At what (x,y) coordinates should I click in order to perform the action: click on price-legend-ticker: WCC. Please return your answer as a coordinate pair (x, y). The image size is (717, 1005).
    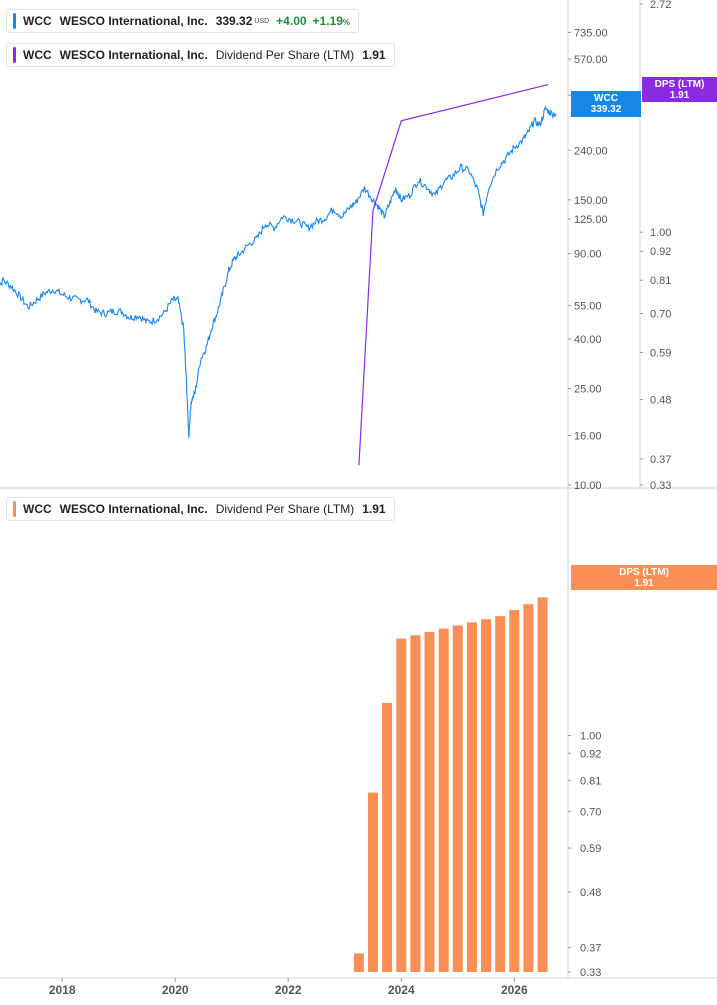
    Looking at the image, I should click on (37, 21).